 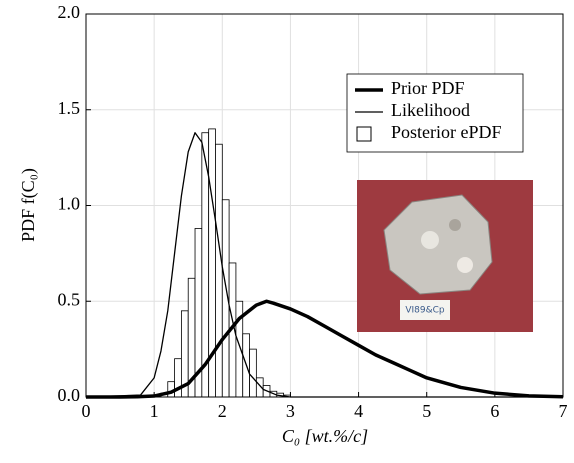 I want to click on y-tick-label: 1.0, so click(x=69, y=204).